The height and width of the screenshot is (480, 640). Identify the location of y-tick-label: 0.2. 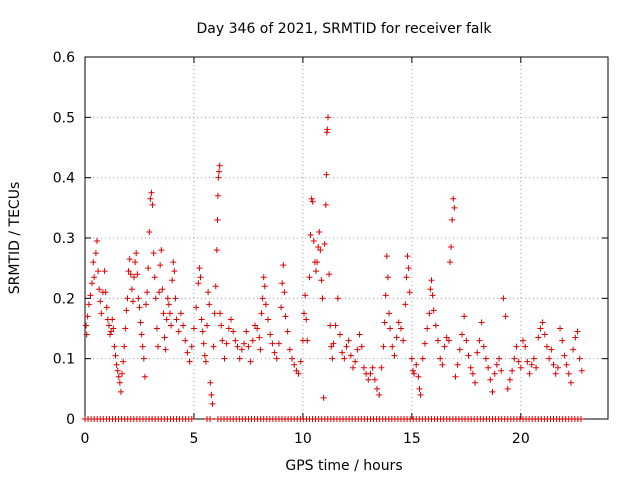
(64, 299).